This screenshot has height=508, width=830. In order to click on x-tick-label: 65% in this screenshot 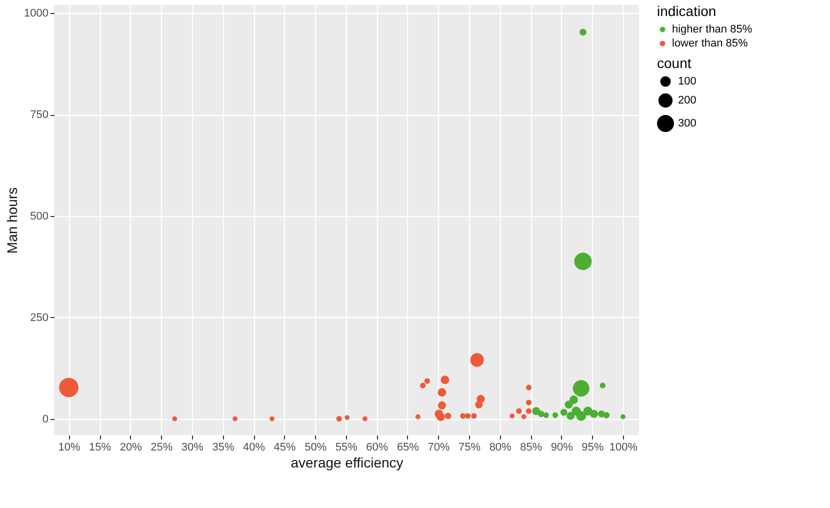, I will do `click(408, 448)`.